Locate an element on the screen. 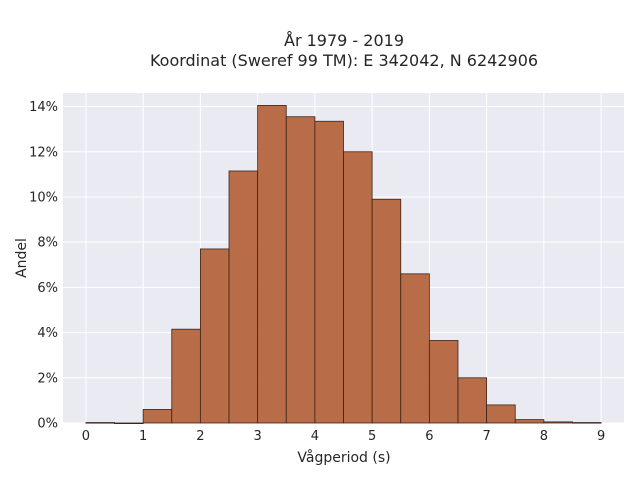 The height and width of the screenshot is (480, 640). y-tick-label: 14% is located at coordinates (43, 107).